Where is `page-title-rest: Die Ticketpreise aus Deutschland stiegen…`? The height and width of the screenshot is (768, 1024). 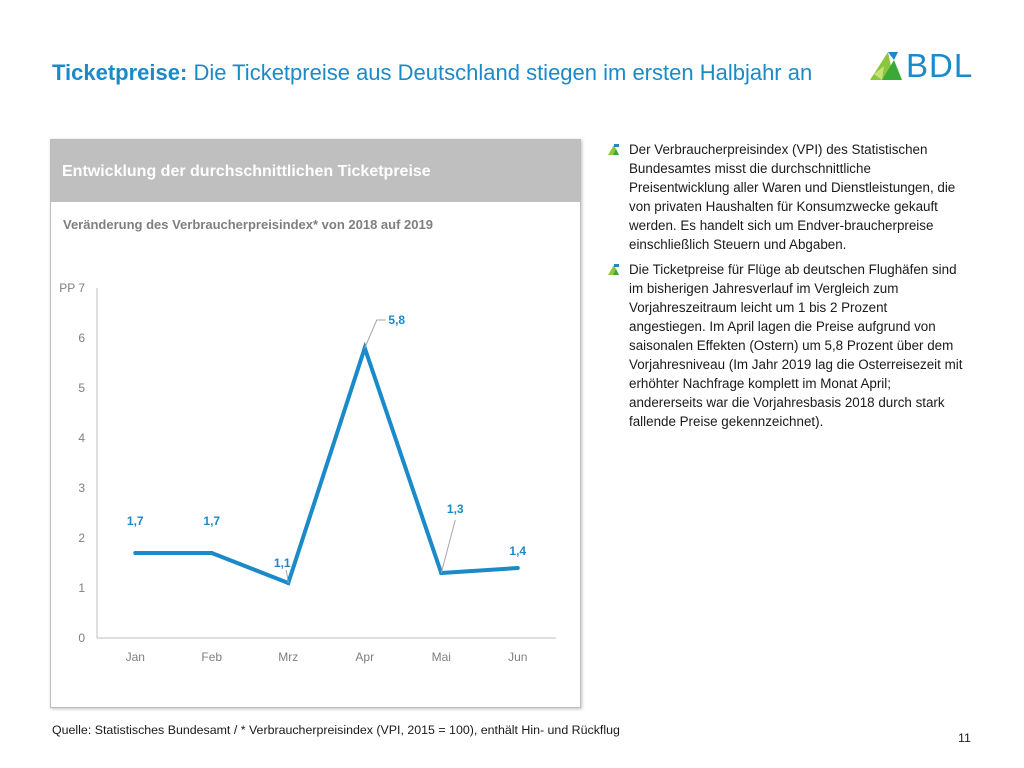 page-title-rest: Die Ticketpreise aus Deutschland stiegen… is located at coordinates (500, 72).